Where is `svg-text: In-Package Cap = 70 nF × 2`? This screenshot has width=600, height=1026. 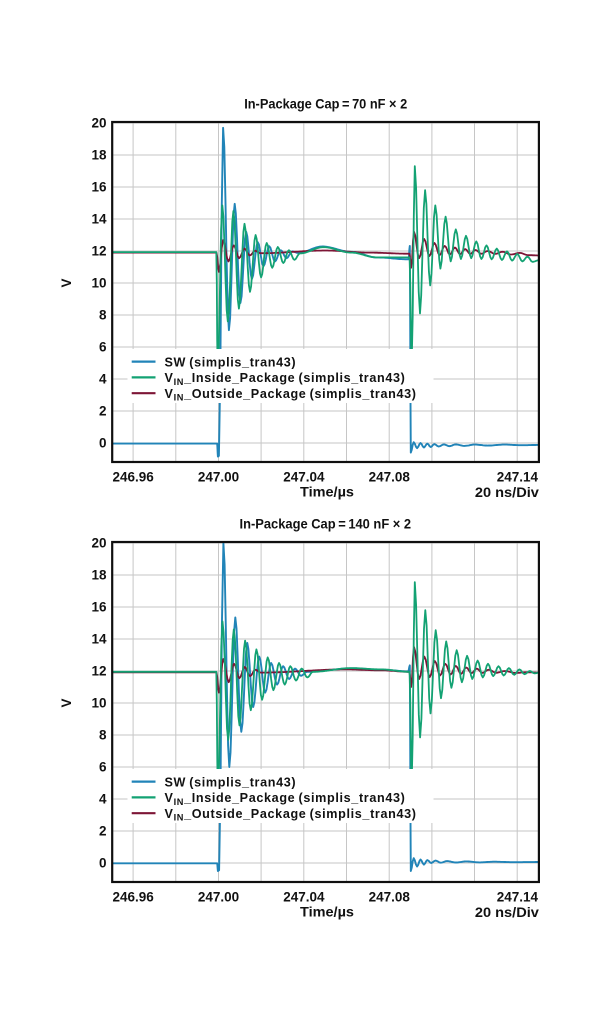 svg-text: In-Package Cap = 70 nF × 2 is located at coordinates (325, 104).